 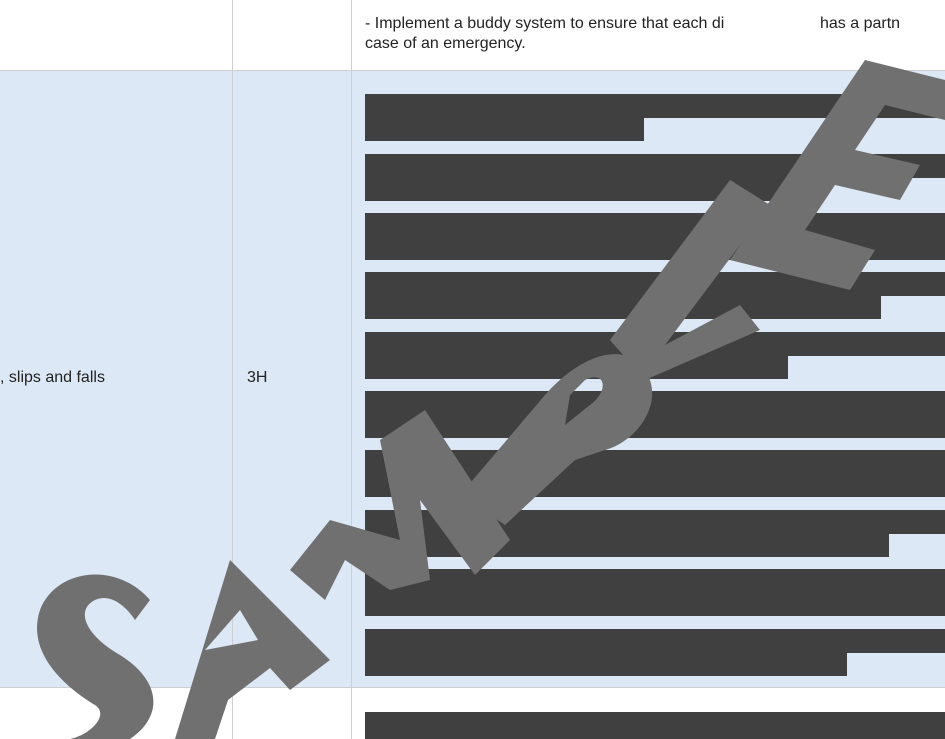 I want to click on hazard-cell: , slips and falls, so click(x=52, y=377).